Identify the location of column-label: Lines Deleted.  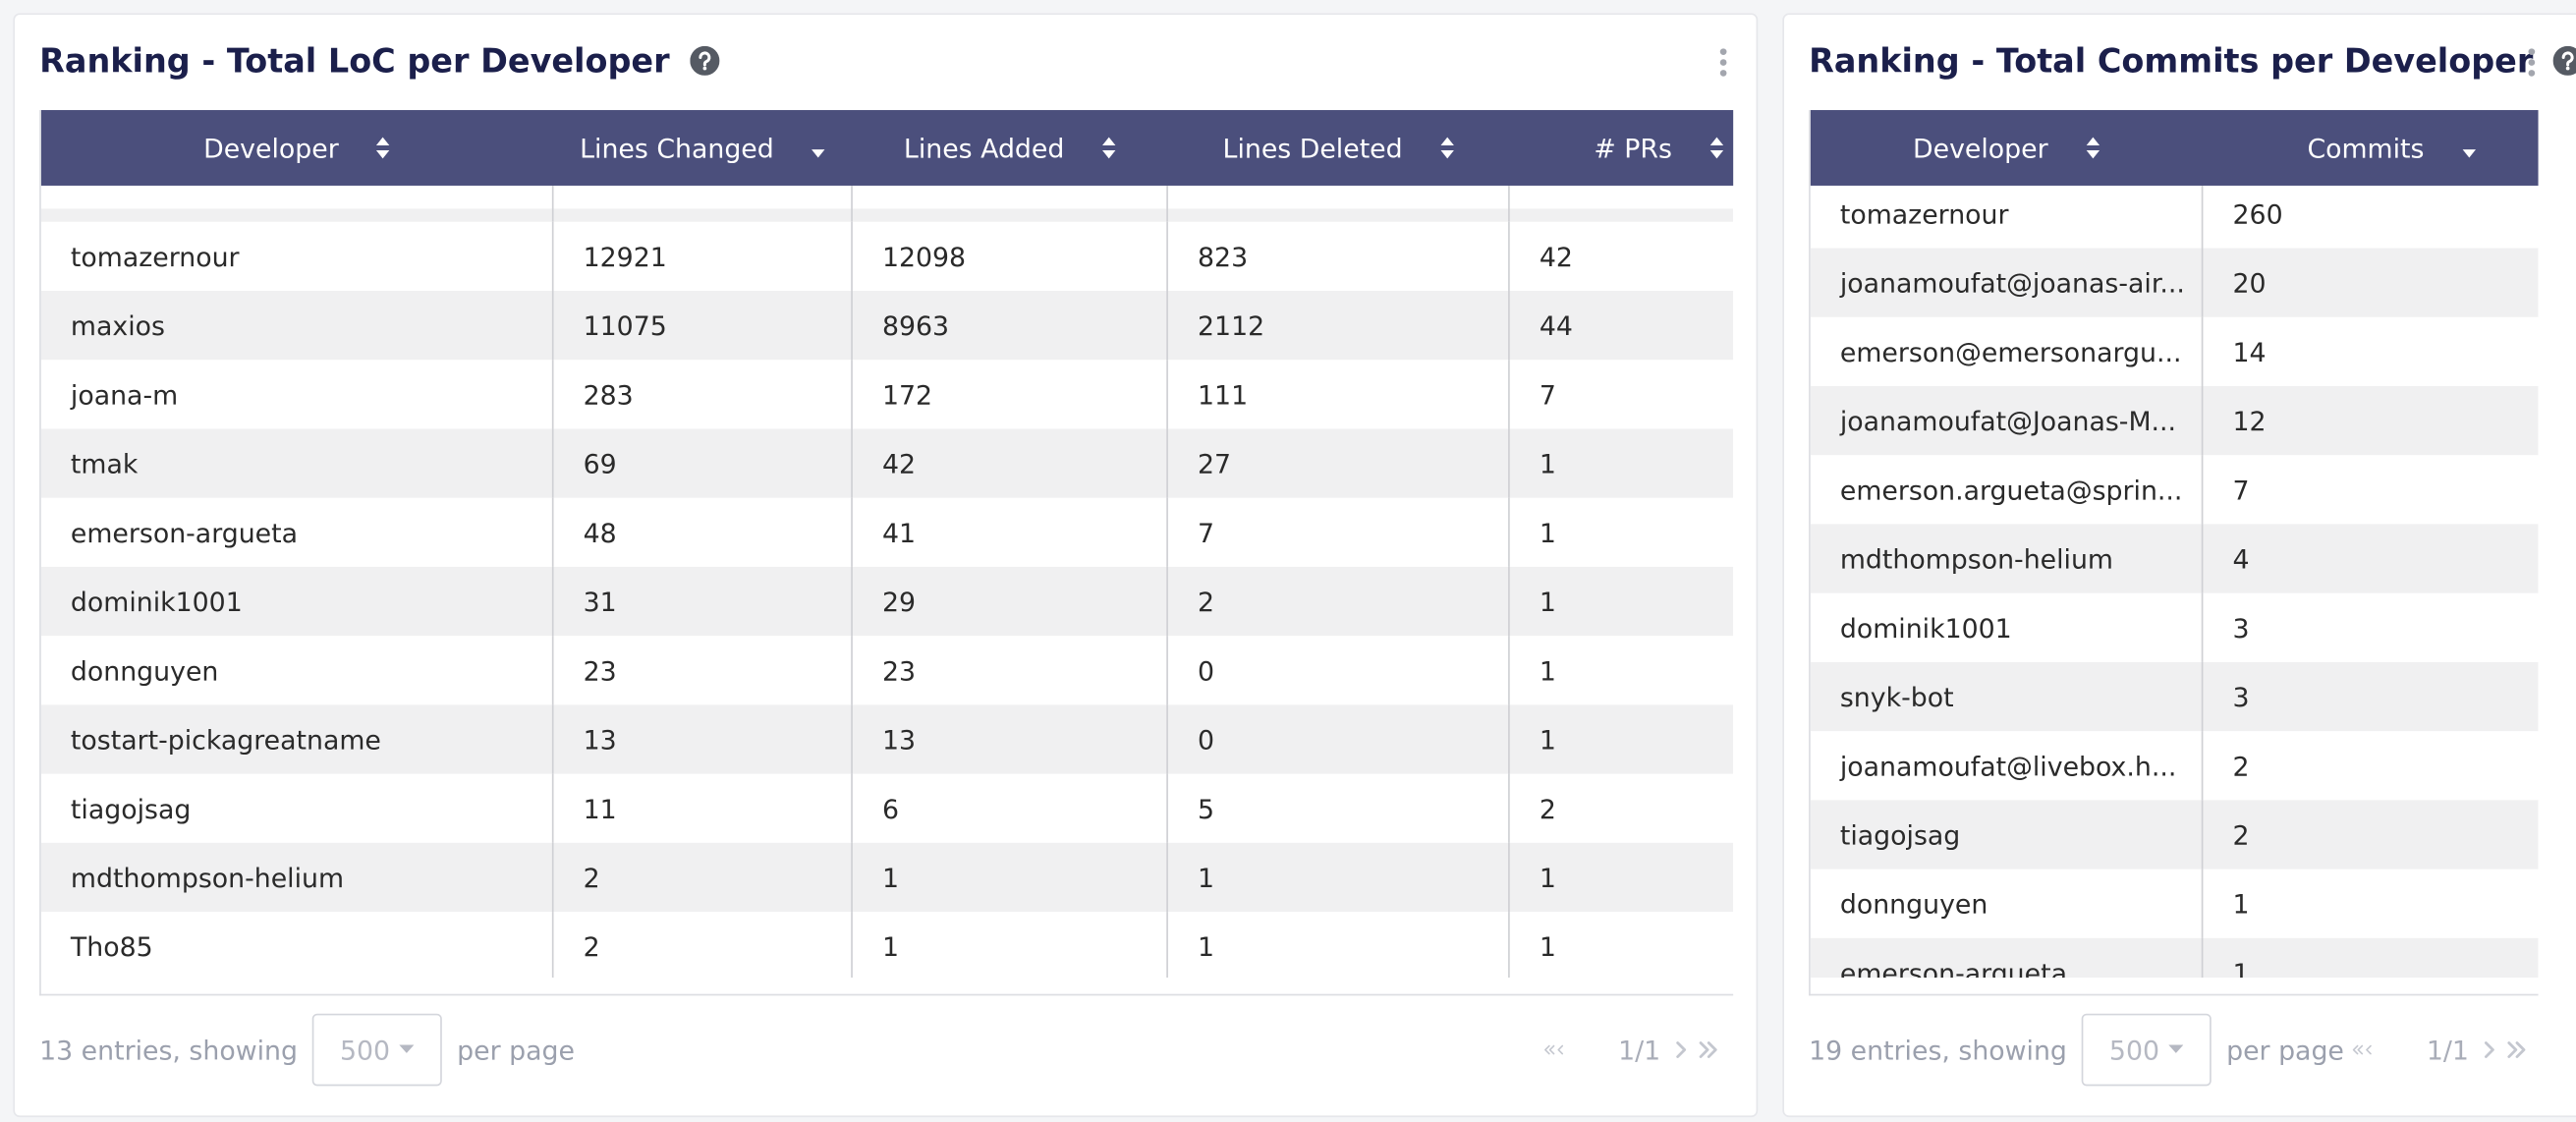
(1312, 148).